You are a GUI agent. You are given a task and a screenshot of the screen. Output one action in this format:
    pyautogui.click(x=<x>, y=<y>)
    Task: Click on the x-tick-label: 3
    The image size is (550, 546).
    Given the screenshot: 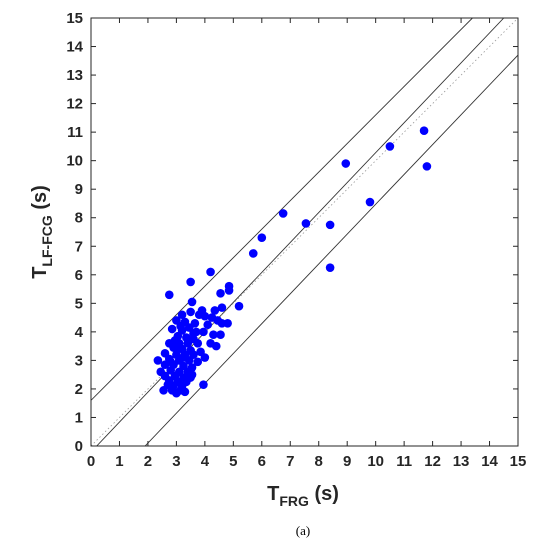 What is the action you would take?
    pyautogui.click(x=176, y=461)
    